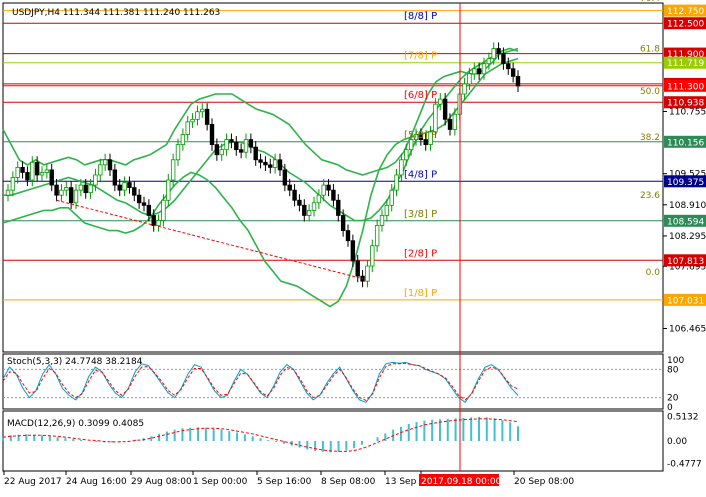  Describe the element at coordinates (75, 424) in the screenshot. I see `macd-title: MACD(12,26,9) 0.3099 0.4085` at that location.